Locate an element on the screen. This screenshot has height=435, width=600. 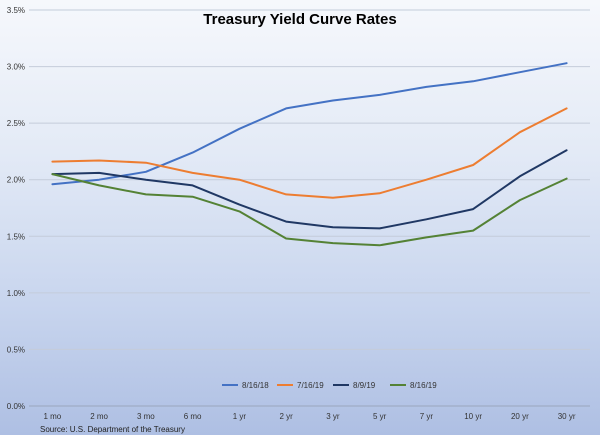
x-tick-label: 10 yr is located at coordinates (473, 416).